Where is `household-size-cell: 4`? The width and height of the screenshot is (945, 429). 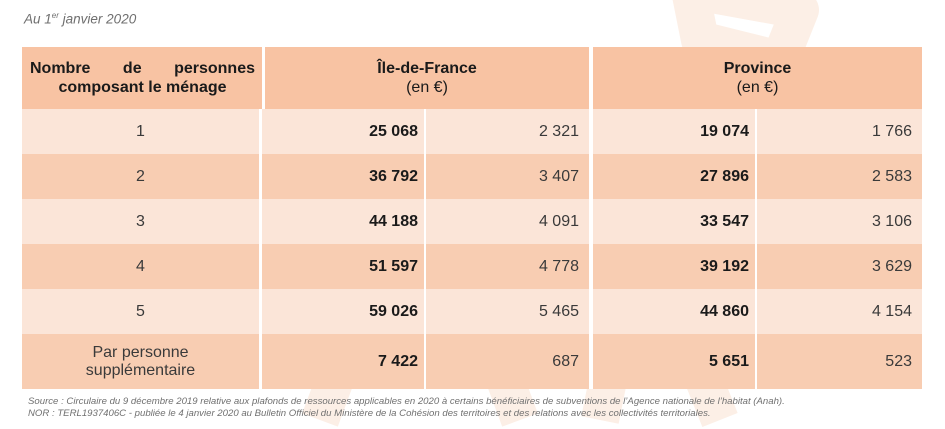 household-size-cell: 4 is located at coordinates (142, 266).